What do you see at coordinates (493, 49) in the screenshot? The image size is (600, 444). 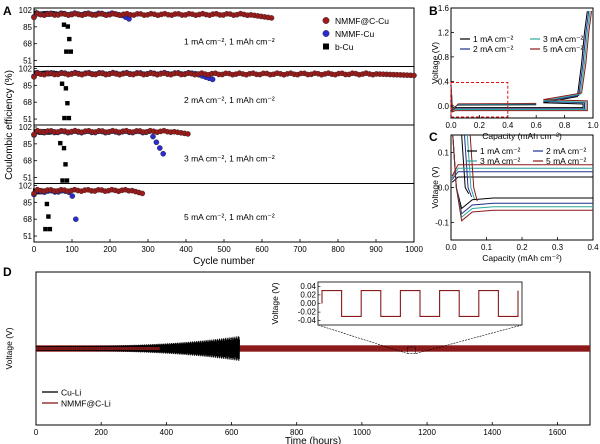 I see `legend-label: 2 mA cm⁻²` at bounding box center [493, 49].